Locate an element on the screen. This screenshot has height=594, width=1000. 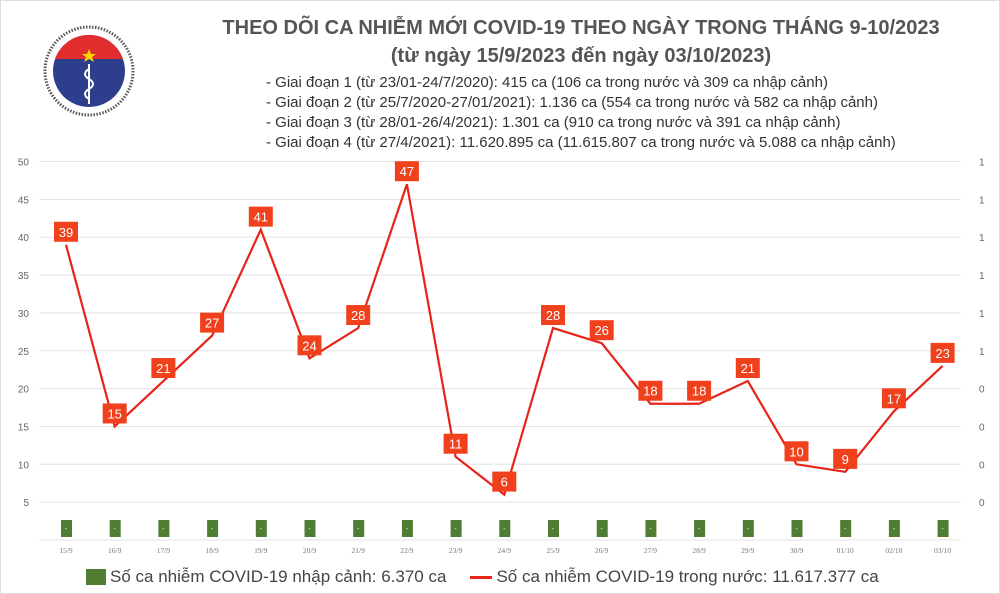
x-tick-label: 17/9 is located at coordinates (164, 550).